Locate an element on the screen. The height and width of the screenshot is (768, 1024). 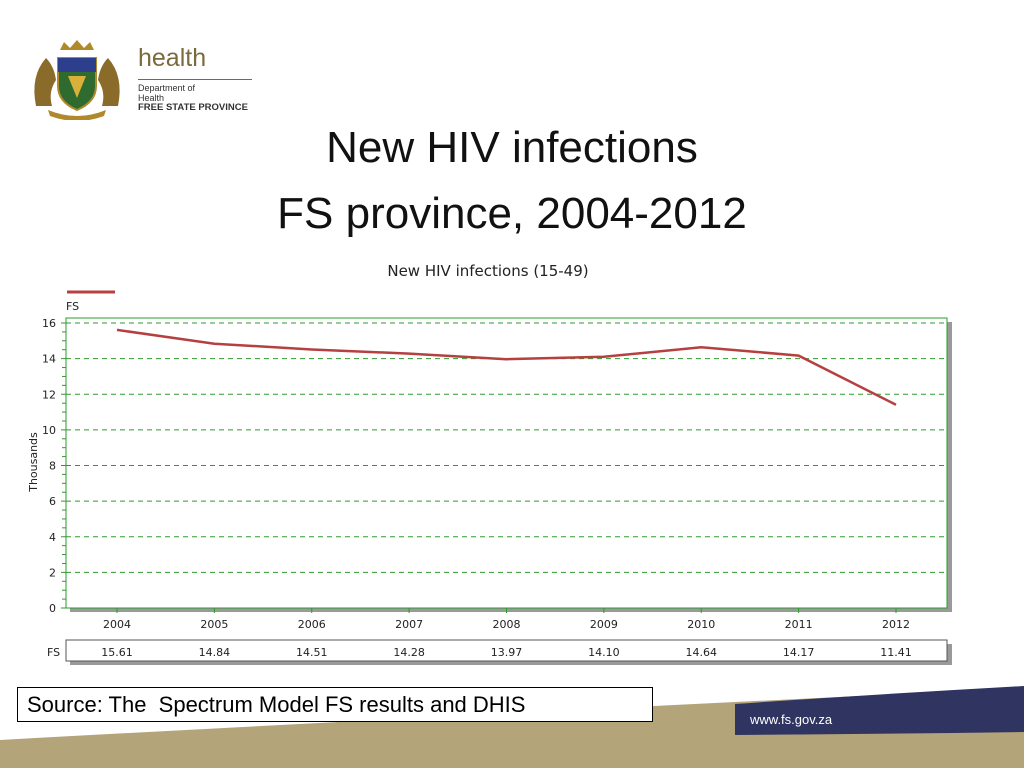
x-tick-label: 2010 is located at coordinates (701, 624).